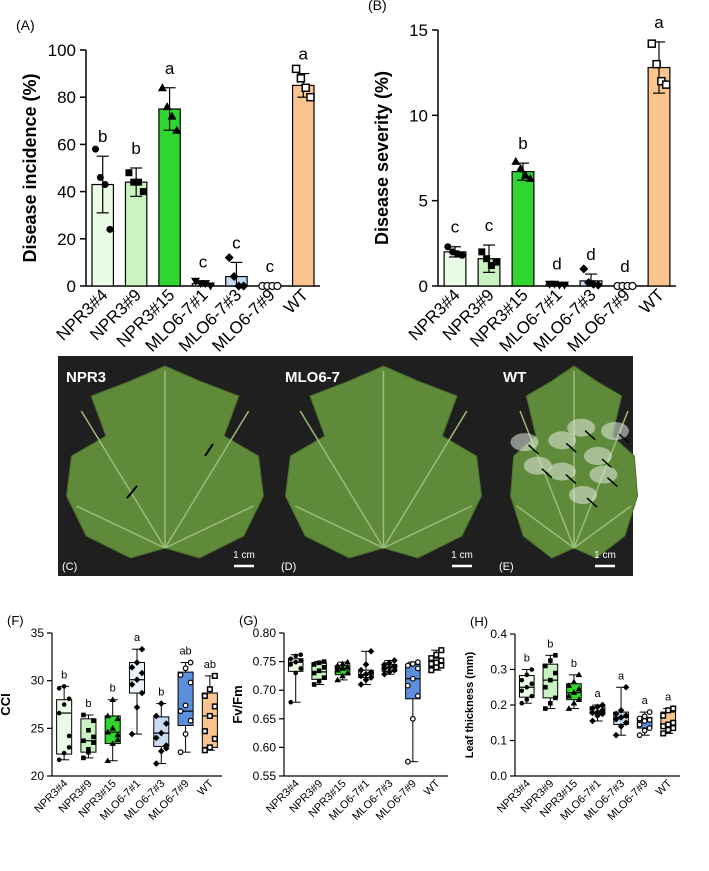  What do you see at coordinates (86, 377) in the screenshot?
I see `photo-label-npr3: NPR3` at bounding box center [86, 377].